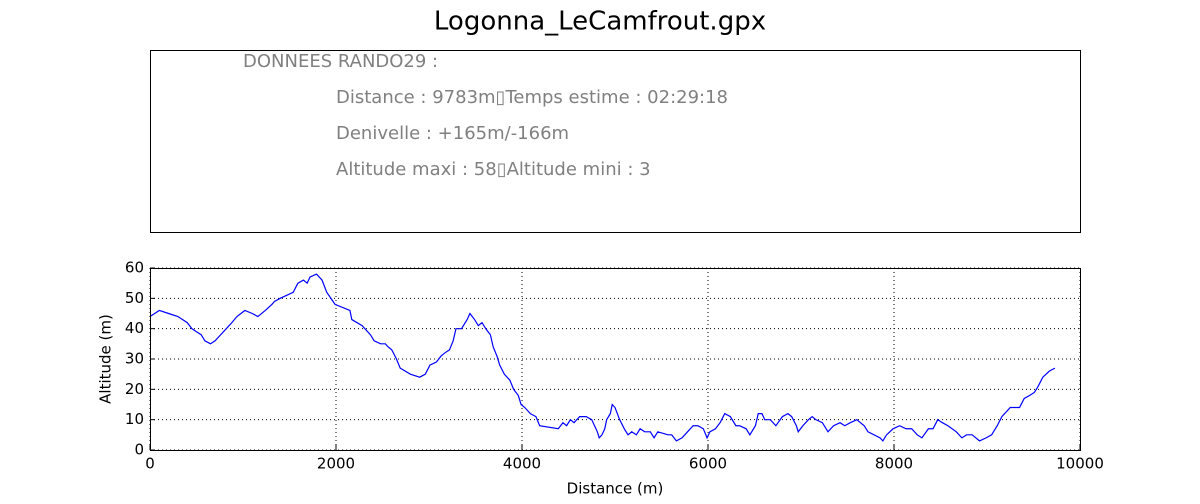 The width and height of the screenshot is (1200, 504). Describe the element at coordinates (532, 97) in the screenshot. I see `info-line: Distance : 9783m▯Temps estime : 02:29:18` at that location.